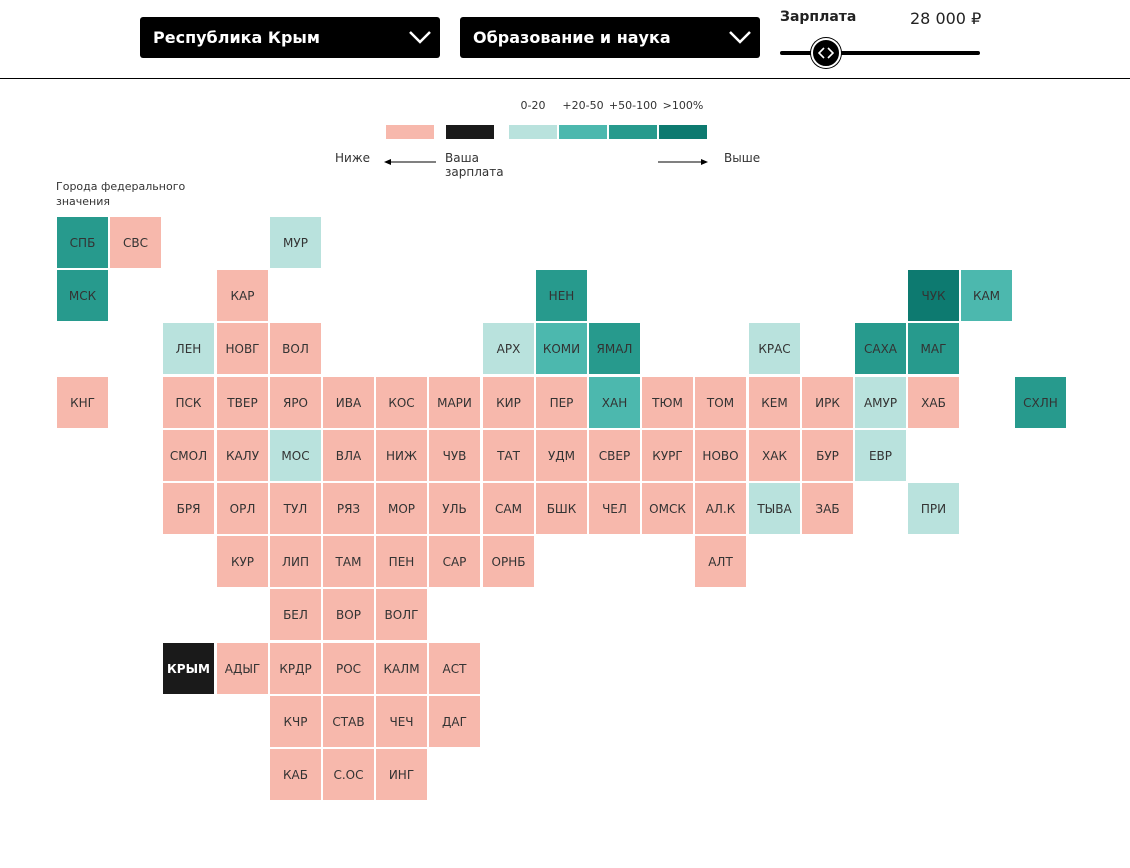 The height and width of the screenshot is (868, 1130). Describe the element at coordinates (774, 348) in the screenshot. I see `region-tile-крас: КРАС` at that location.